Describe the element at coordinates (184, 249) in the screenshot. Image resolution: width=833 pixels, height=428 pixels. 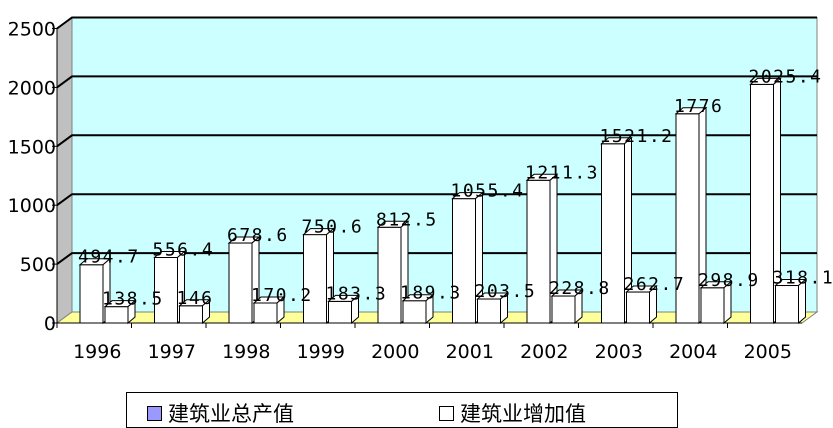
I see `data-label-total-output: 556.4` at that location.